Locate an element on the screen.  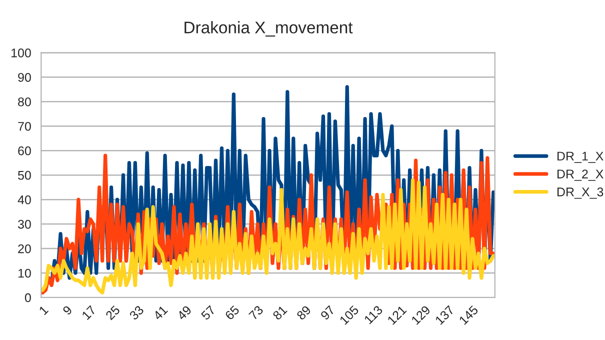
x-tick-label: 41 is located at coordinates (160, 312).